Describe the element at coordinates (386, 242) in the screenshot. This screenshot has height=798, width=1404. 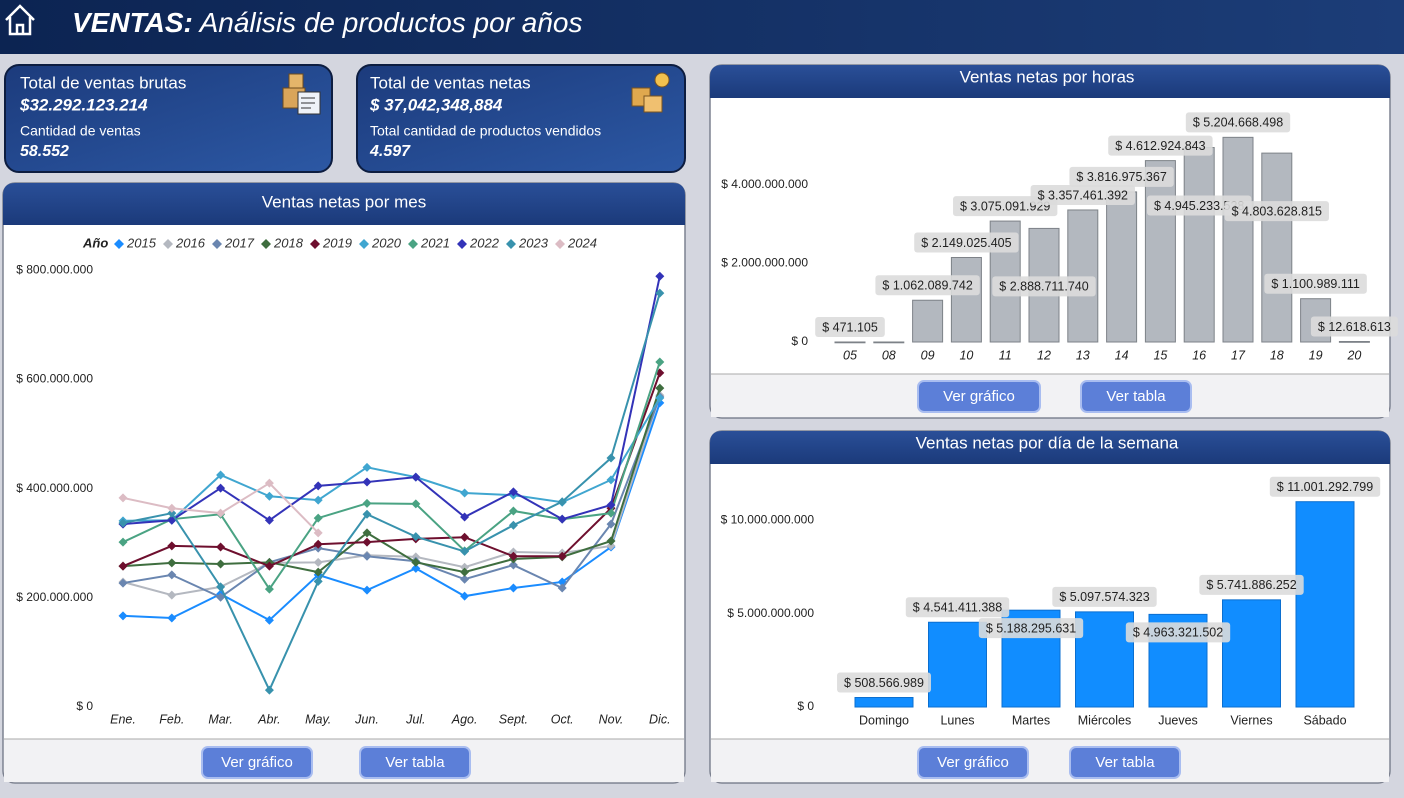
I see `legend-label: 2020` at that location.